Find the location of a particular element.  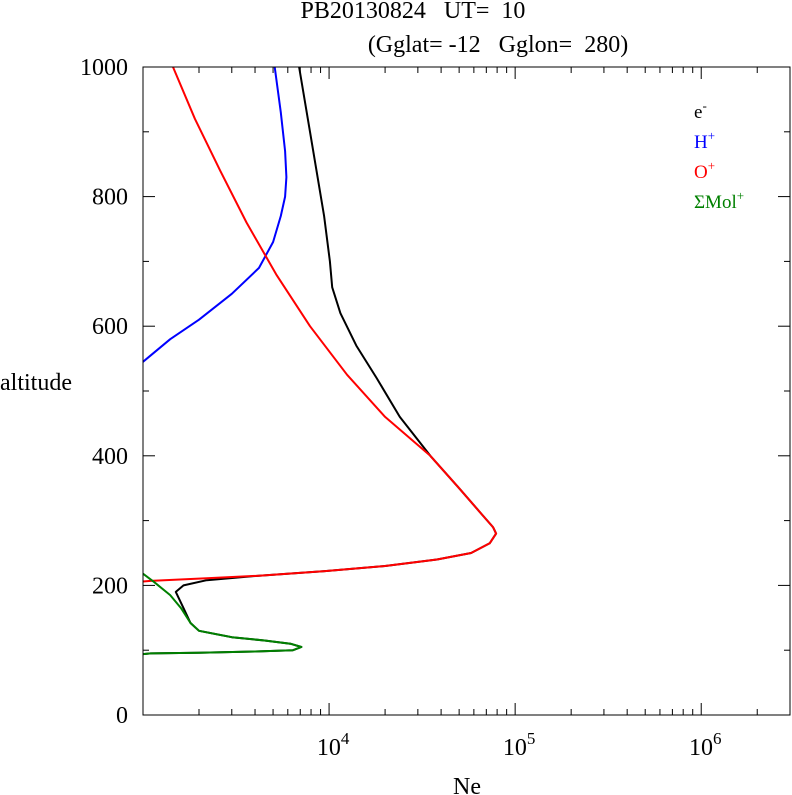

y-tick-label: 0 is located at coordinates (122, 716).